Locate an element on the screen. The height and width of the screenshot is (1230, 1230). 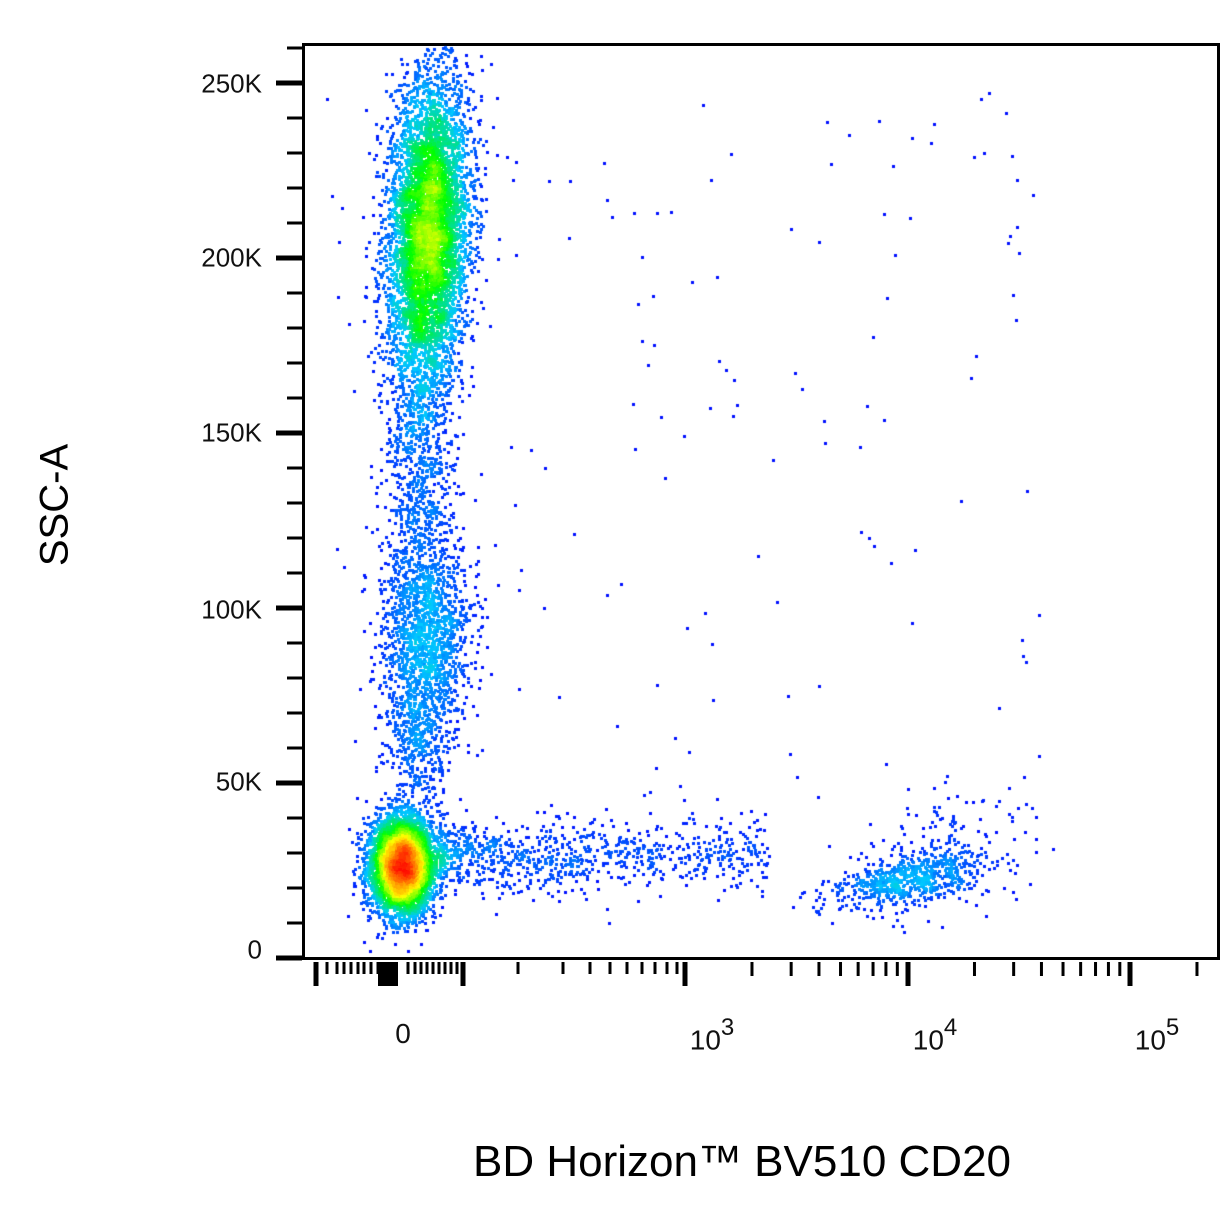
y-tick-label-250k: 250K is located at coordinates (231, 83).